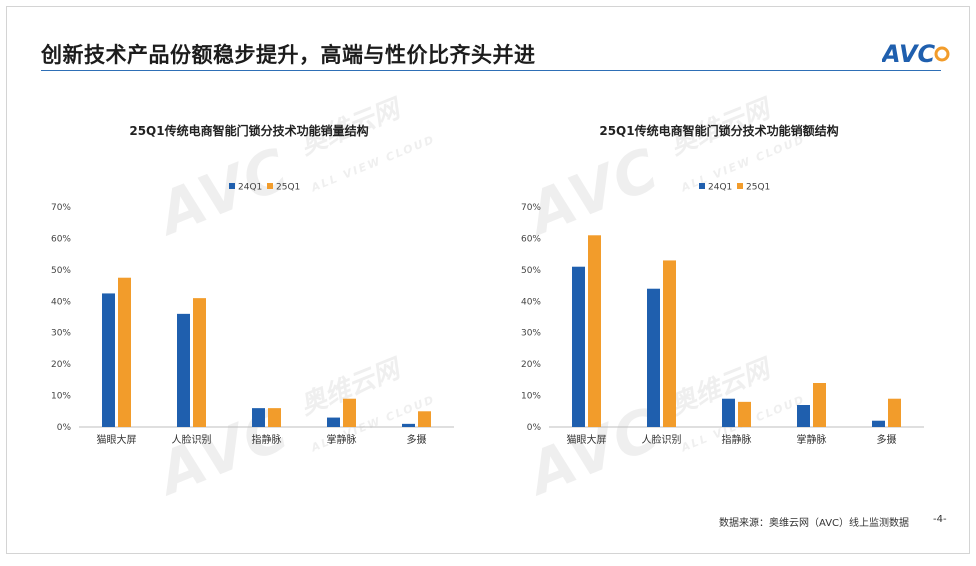 The image size is (976, 566). What do you see at coordinates (718, 130) in the screenshot?
I see `chart-title: 25Q1传统电商智能门锁分技术功能销额结构` at bounding box center [718, 130].